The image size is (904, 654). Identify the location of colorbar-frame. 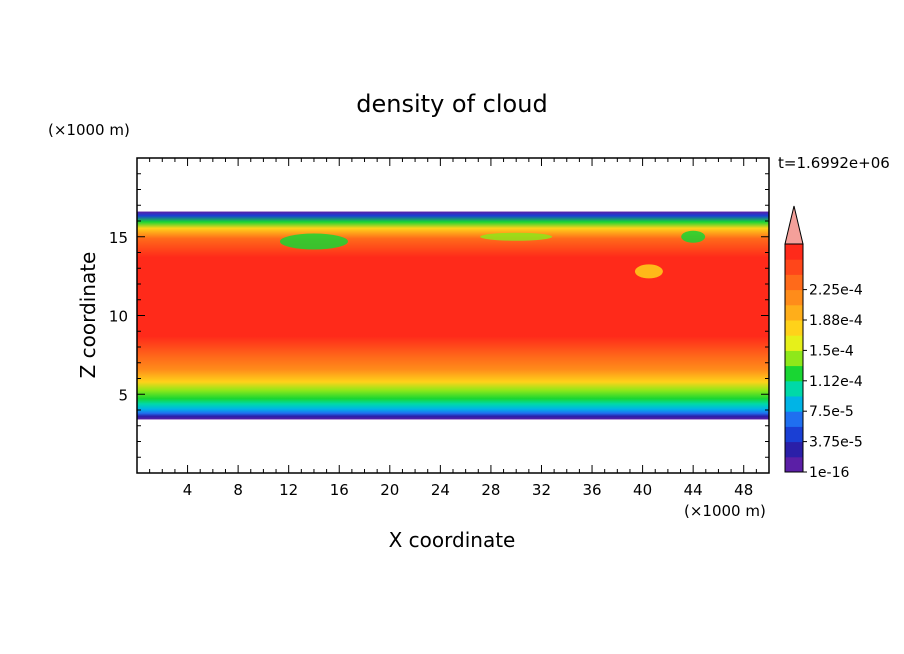
(794, 358).